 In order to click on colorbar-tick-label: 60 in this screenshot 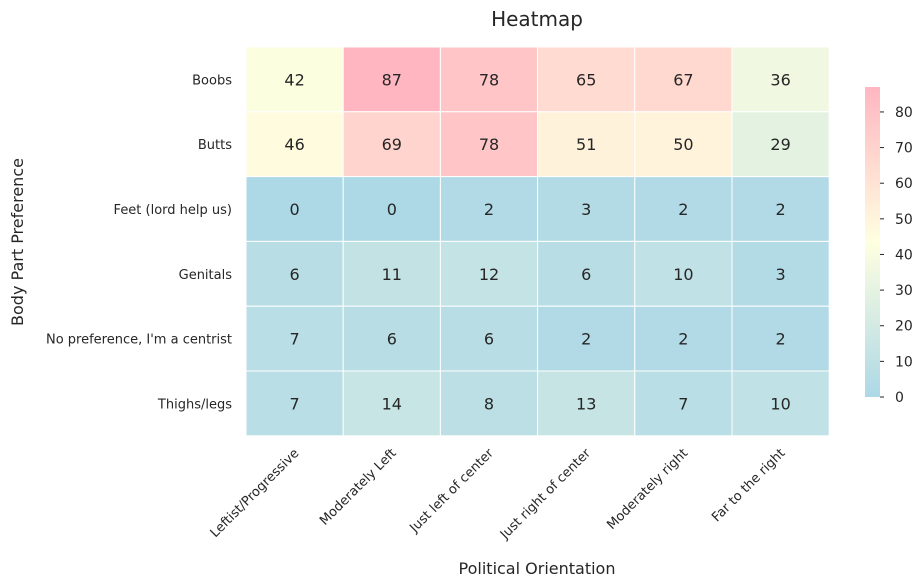, I will do `click(904, 184)`.